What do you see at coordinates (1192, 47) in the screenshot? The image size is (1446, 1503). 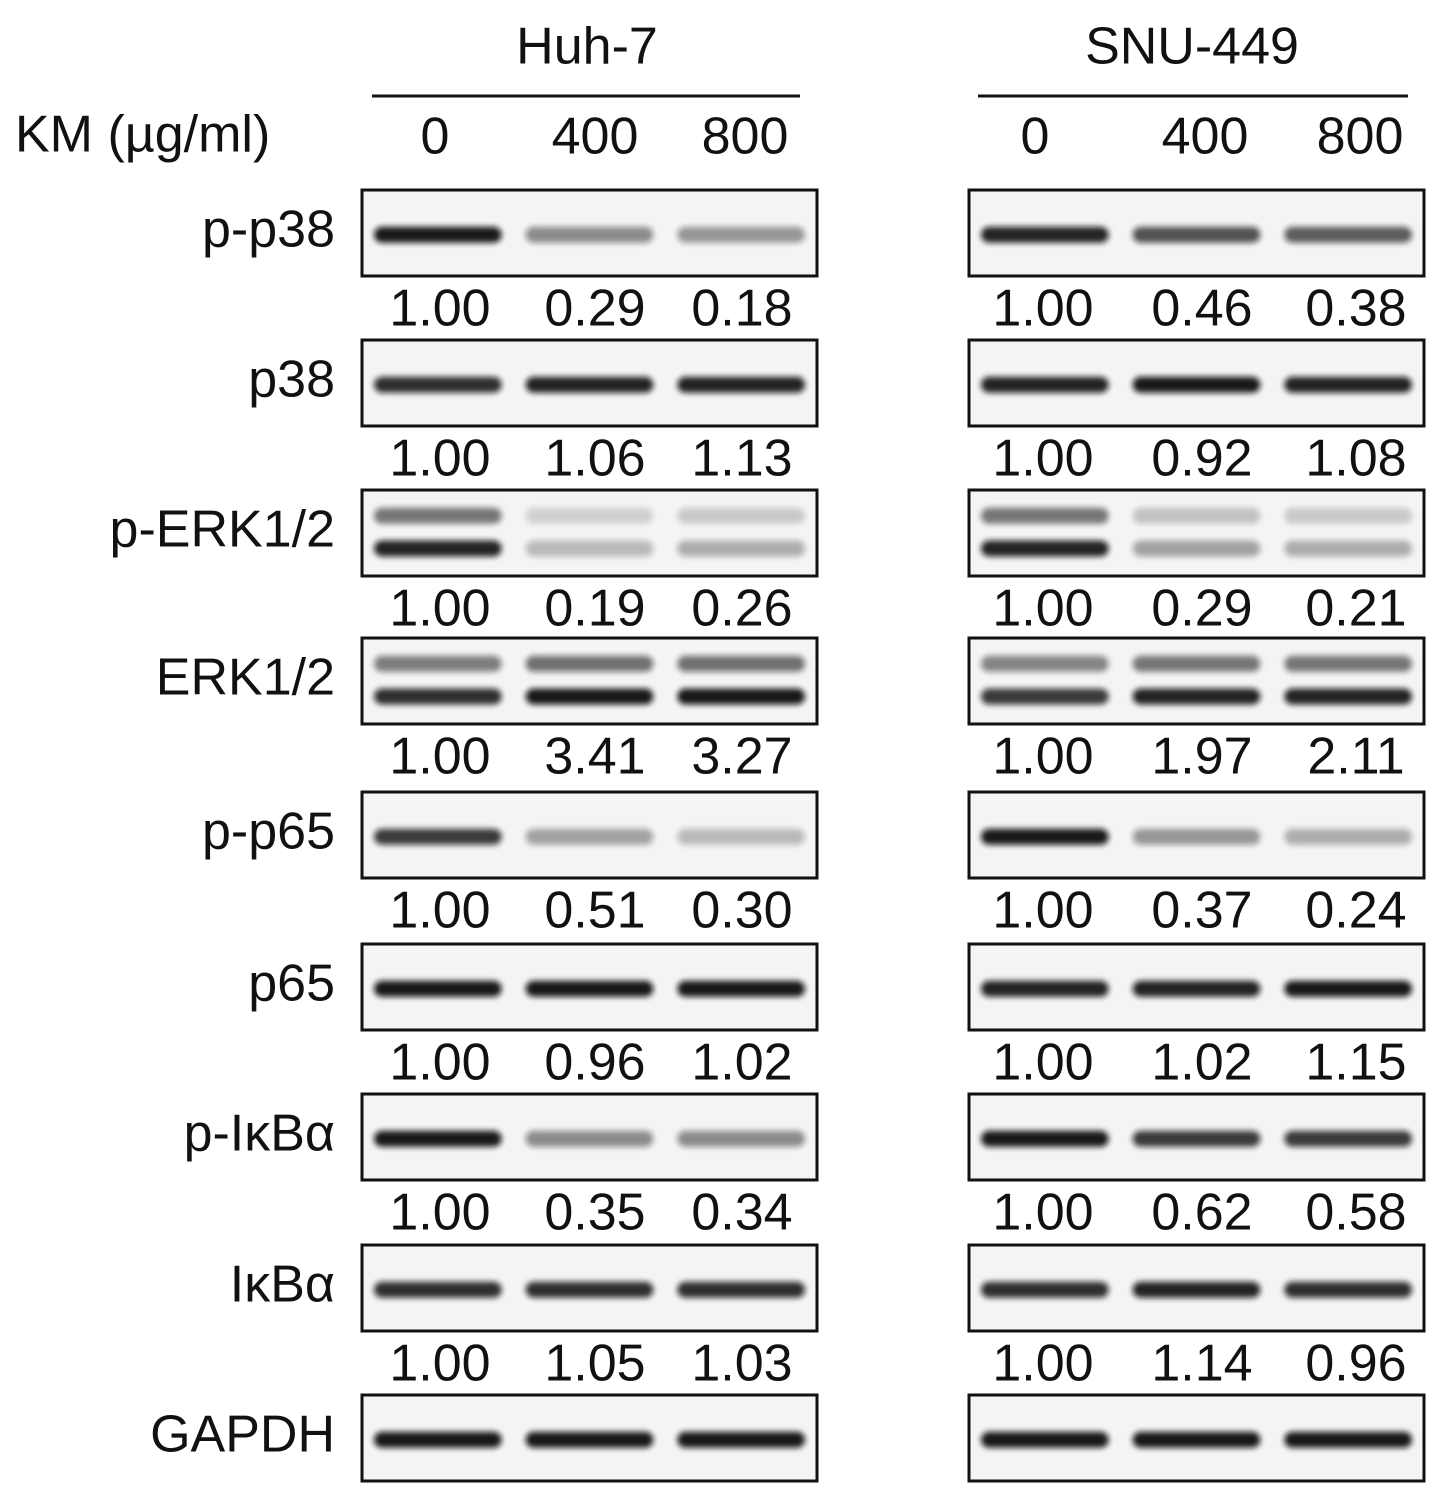 I see `cell-line: SNU-449` at bounding box center [1192, 47].